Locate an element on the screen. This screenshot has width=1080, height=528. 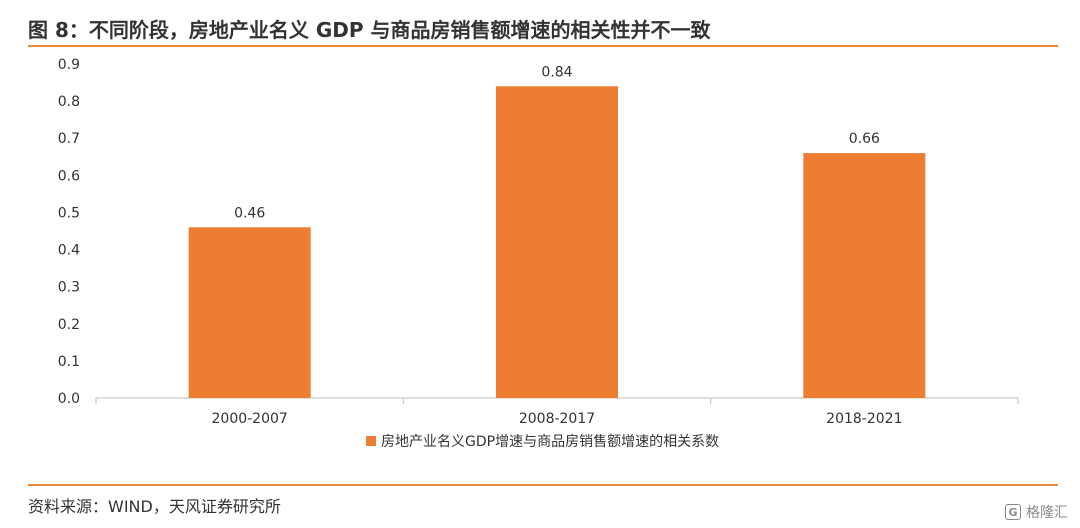
y-tick-label: 0.8 is located at coordinates (69, 102).